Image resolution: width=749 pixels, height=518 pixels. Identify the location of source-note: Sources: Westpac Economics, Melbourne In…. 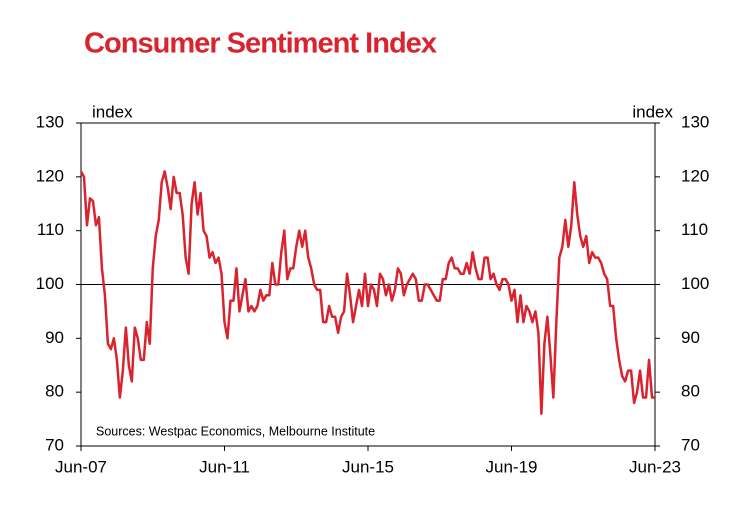
(235, 431).